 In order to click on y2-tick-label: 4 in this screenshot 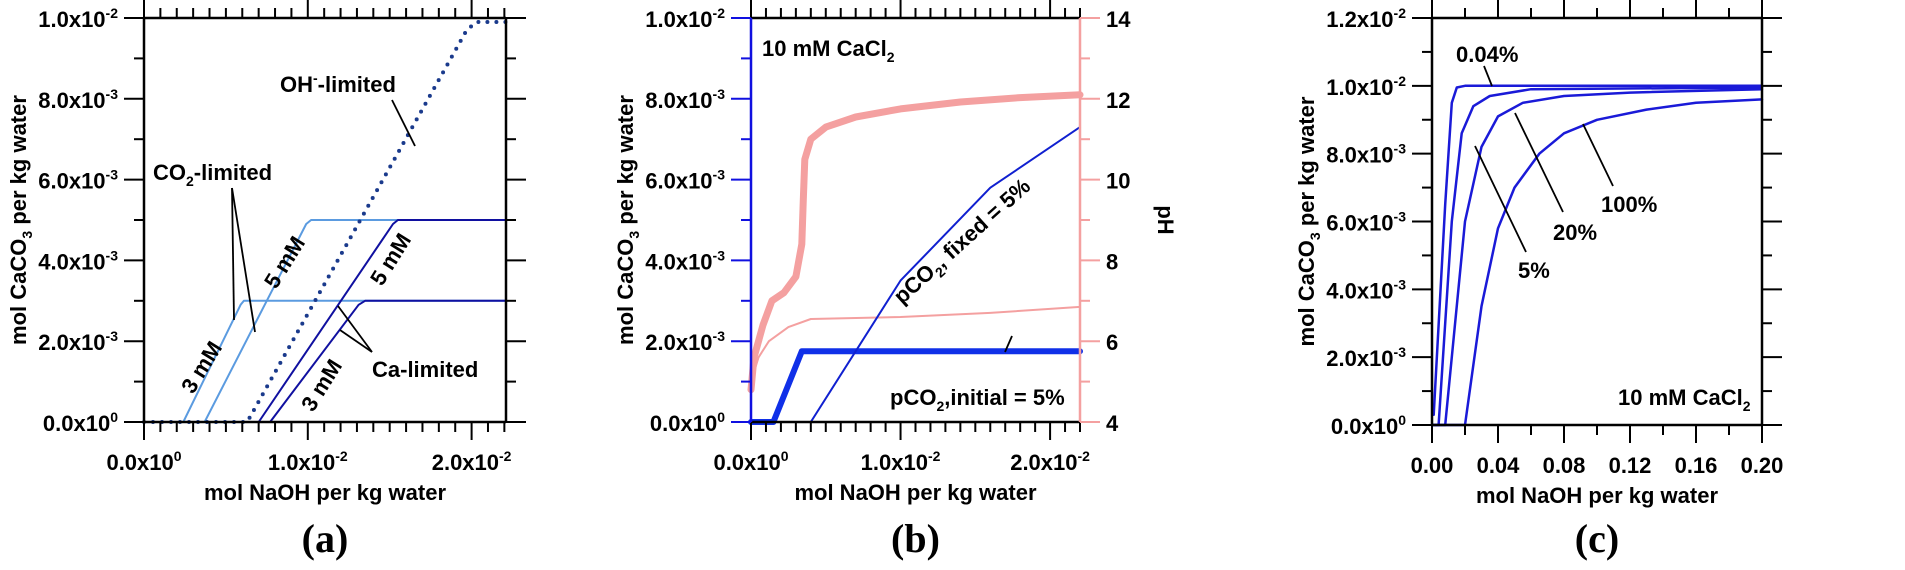, I will do `click(1112, 423)`.